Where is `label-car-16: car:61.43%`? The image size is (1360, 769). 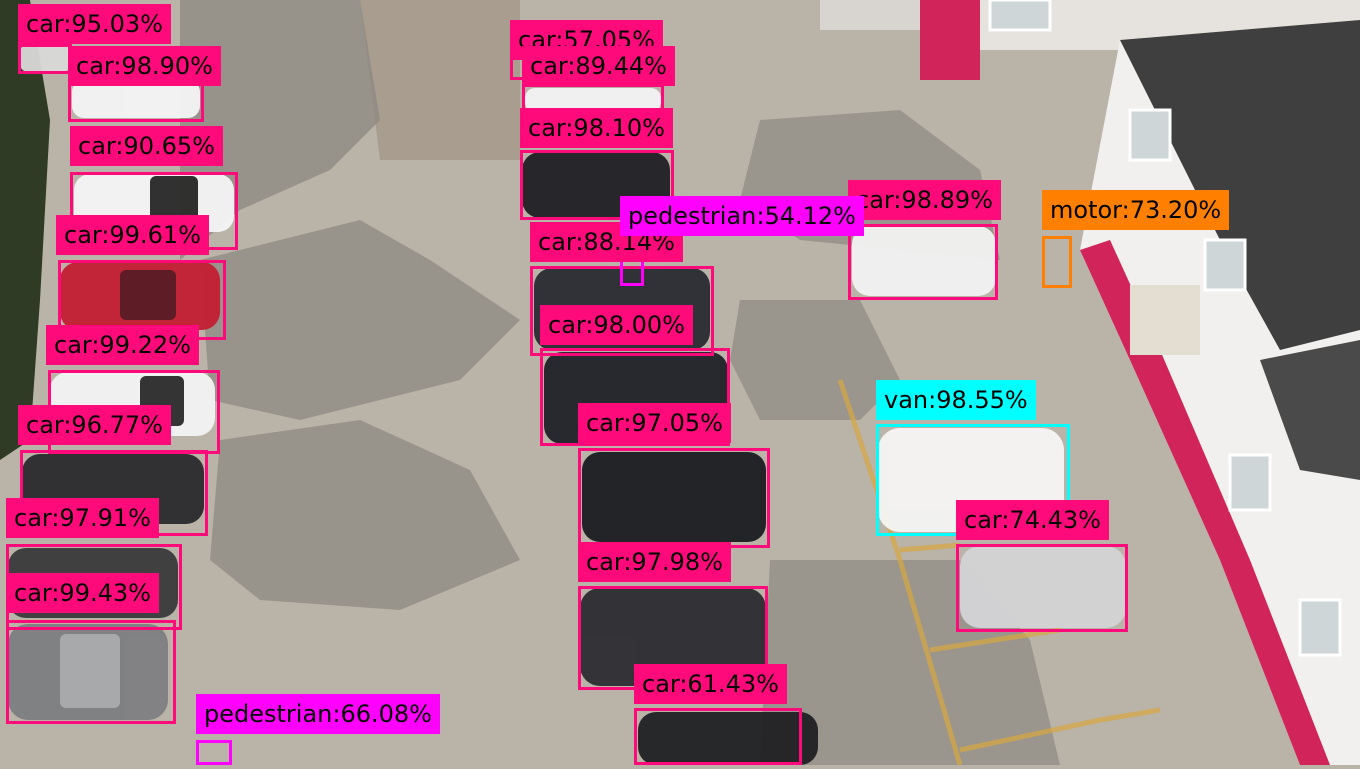 label-car-16: car:61.43% is located at coordinates (710, 684).